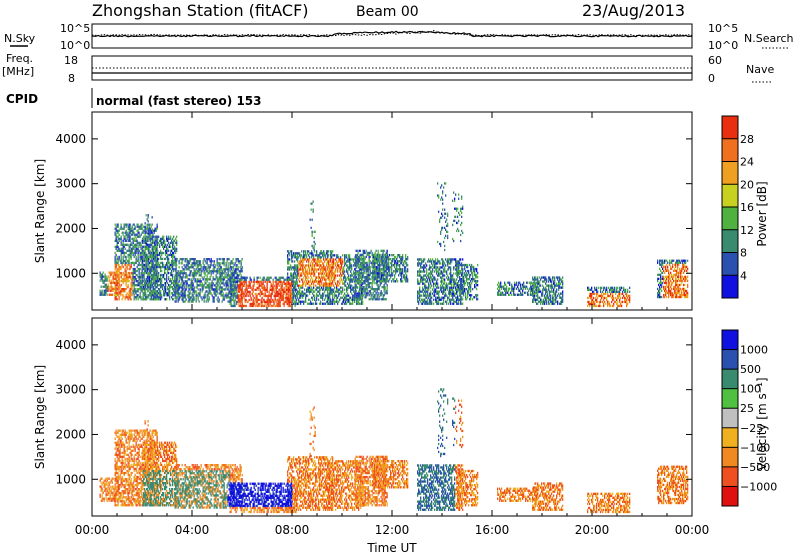 This screenshot has width=800, height=554. Describe the element at coordinates (71, 78) in the screenshot. I see `freq-tick-bottom: 8` at that location.